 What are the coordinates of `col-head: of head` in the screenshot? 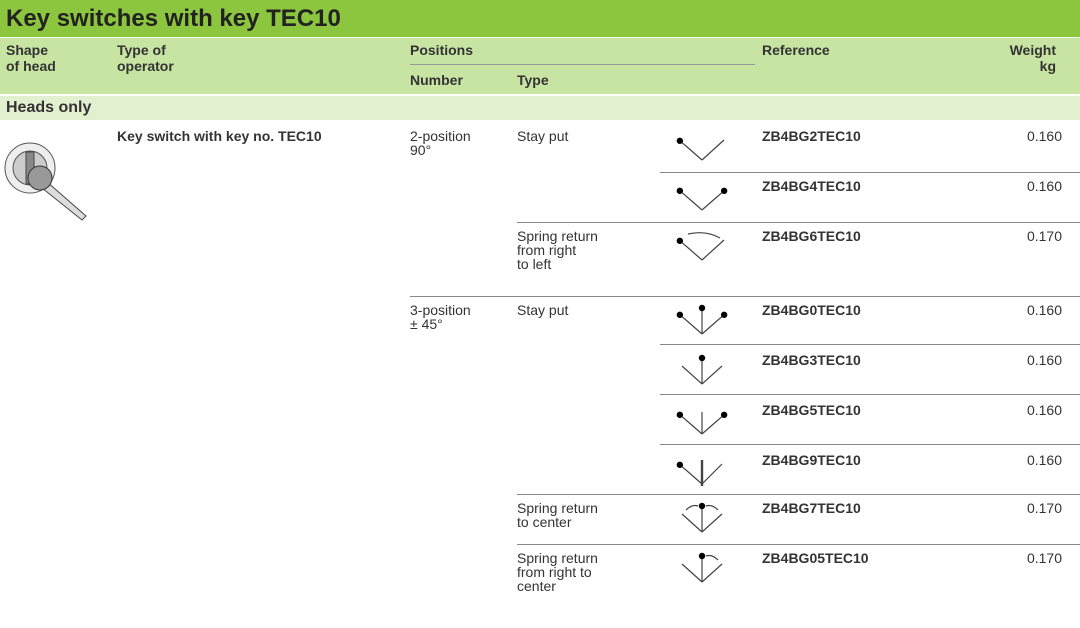 It's located at (31, 66).